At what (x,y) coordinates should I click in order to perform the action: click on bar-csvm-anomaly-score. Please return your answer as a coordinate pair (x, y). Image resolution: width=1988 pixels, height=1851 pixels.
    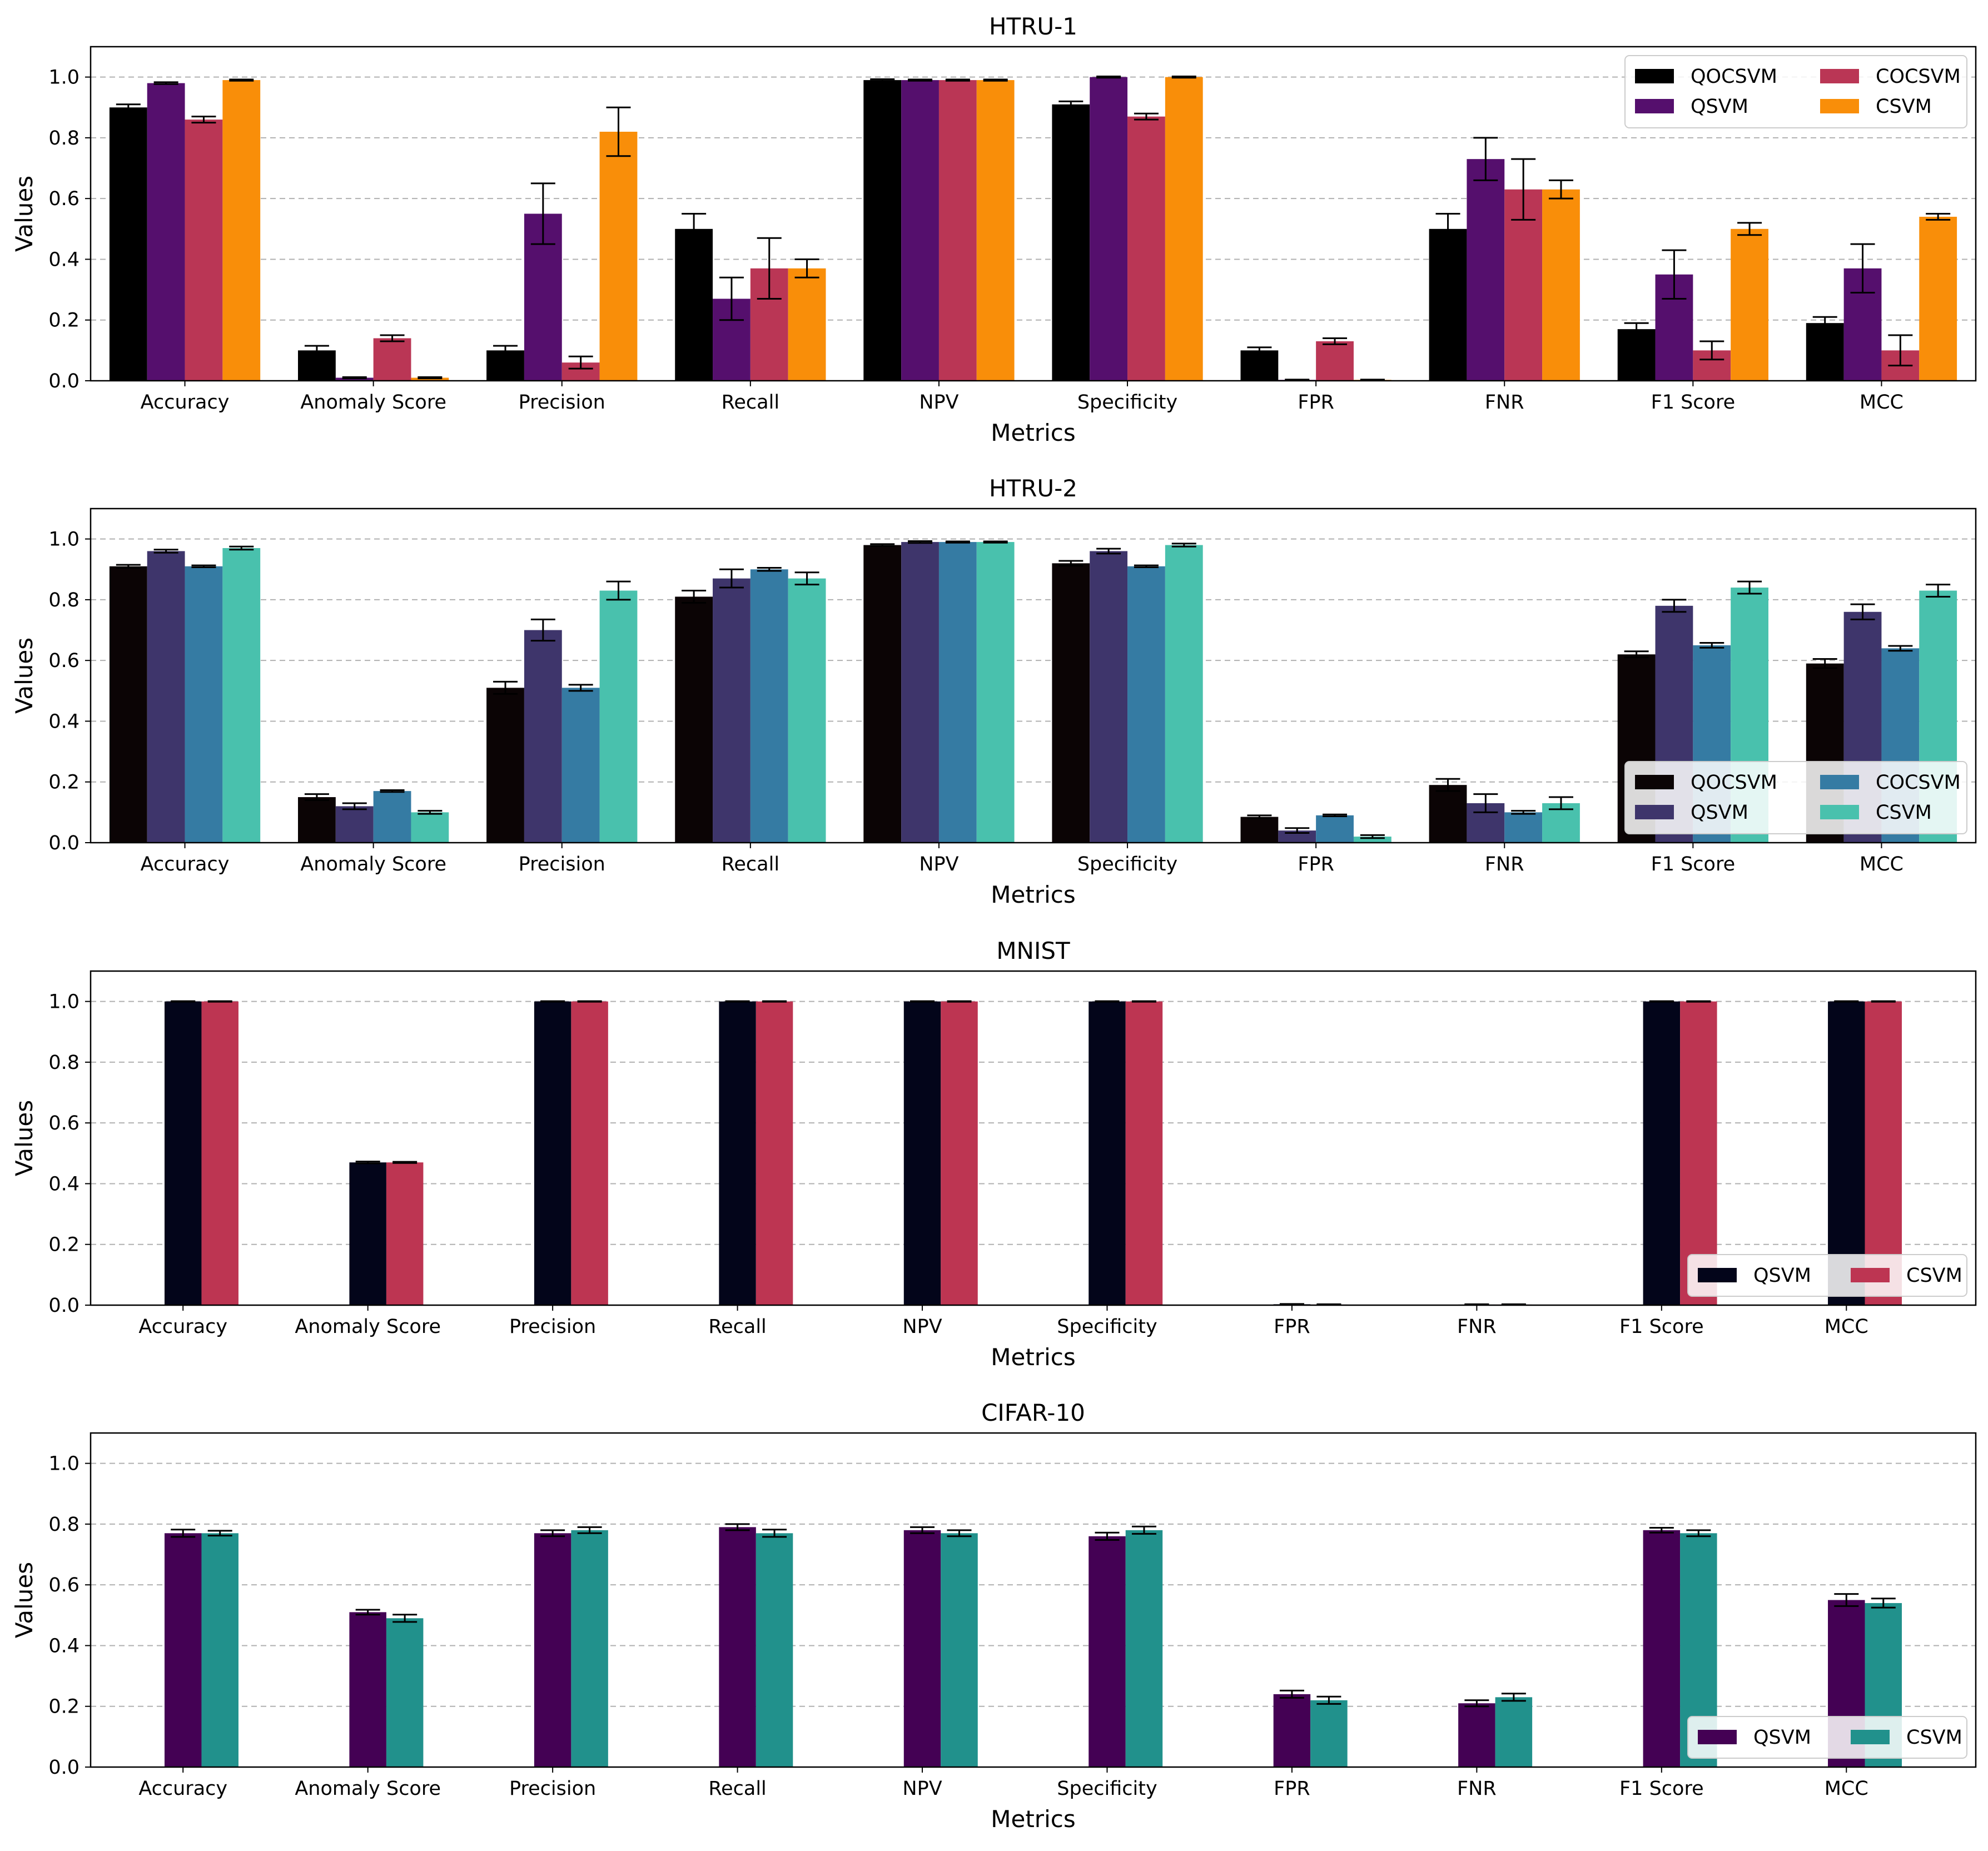
    Looking at the image, I should click on (430, 379).